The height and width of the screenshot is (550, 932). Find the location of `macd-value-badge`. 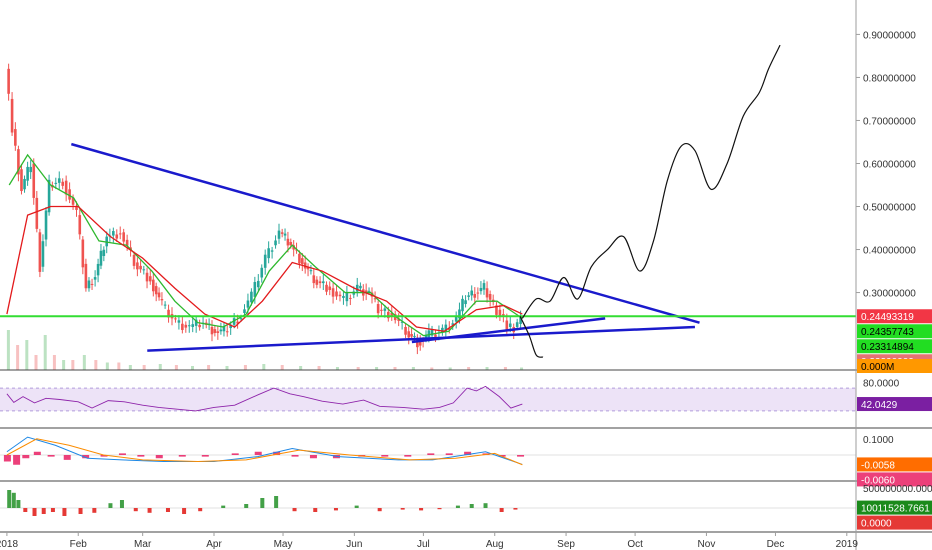

macd-value-badge is located at coordinates (894, 464).